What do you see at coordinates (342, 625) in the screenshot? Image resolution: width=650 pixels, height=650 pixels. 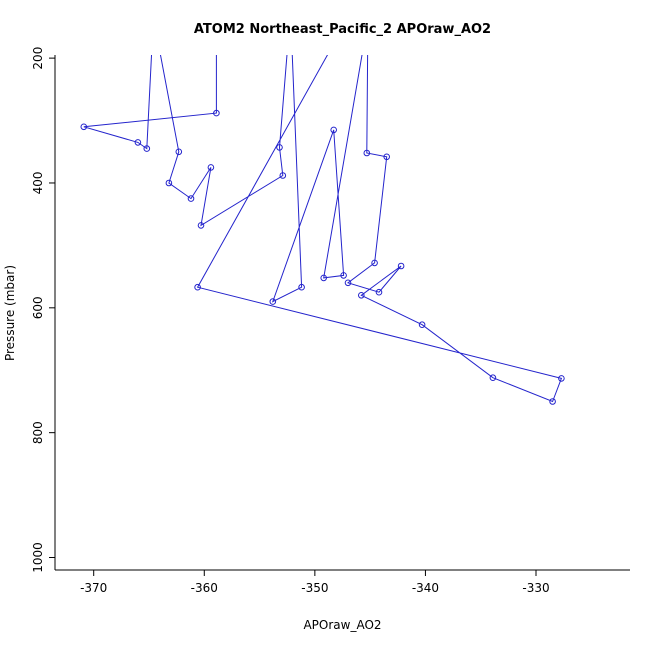 I see `x-axis-label: APOraw_AO2` at bounding box center [342, 625].